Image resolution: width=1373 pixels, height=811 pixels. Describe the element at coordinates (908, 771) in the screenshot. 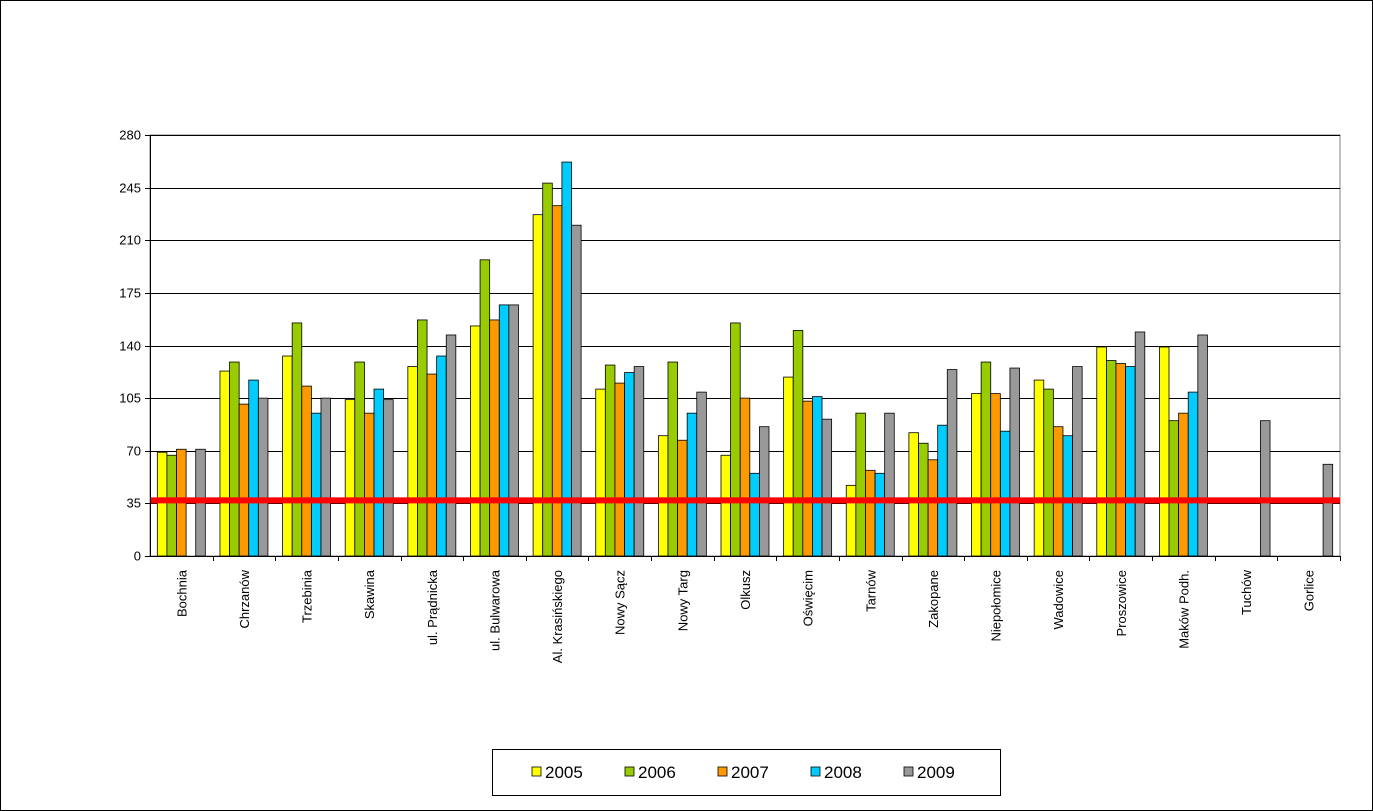

I see `legend-swatch-2009` at that location.